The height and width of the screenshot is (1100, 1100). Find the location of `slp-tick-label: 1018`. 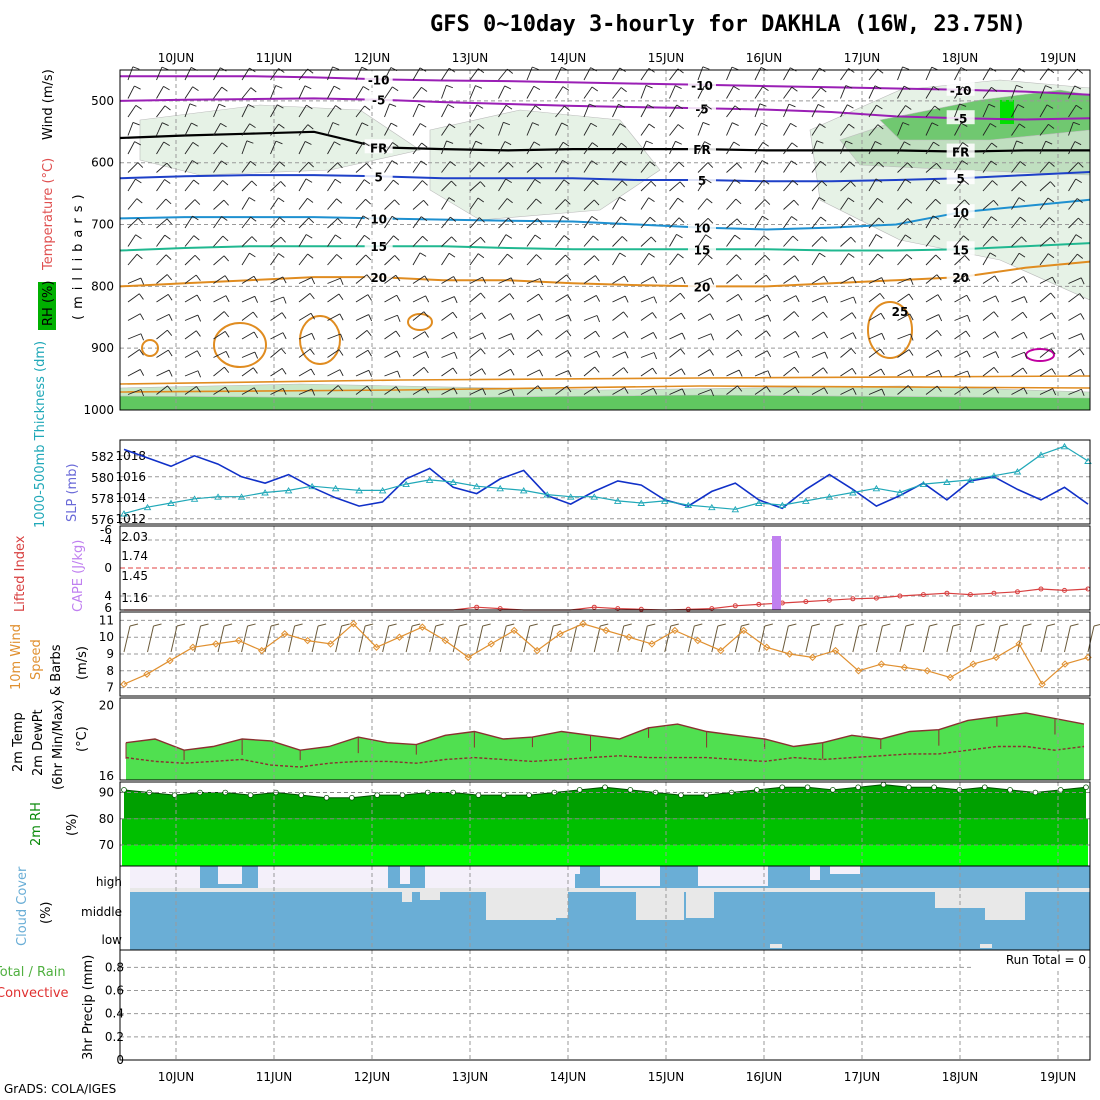

slp-tick-label: 1018 is located at coordinates (130, 456).